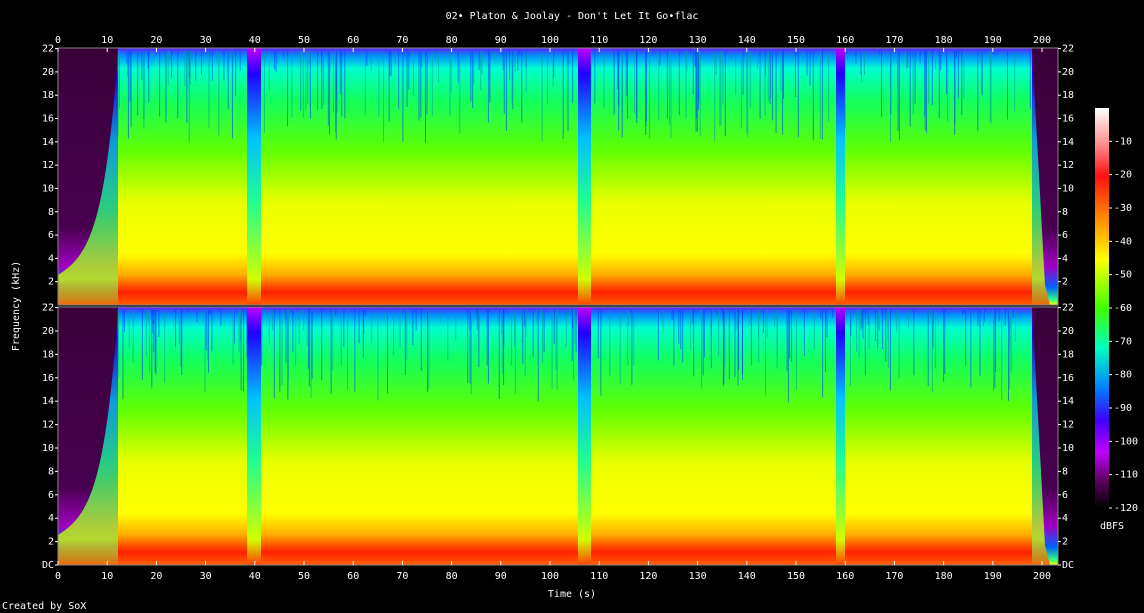 Image resolution: width=1144 pixels, height=613 pixels. I want to click on colorbar-tick-label: -100, so click(1126, 441).